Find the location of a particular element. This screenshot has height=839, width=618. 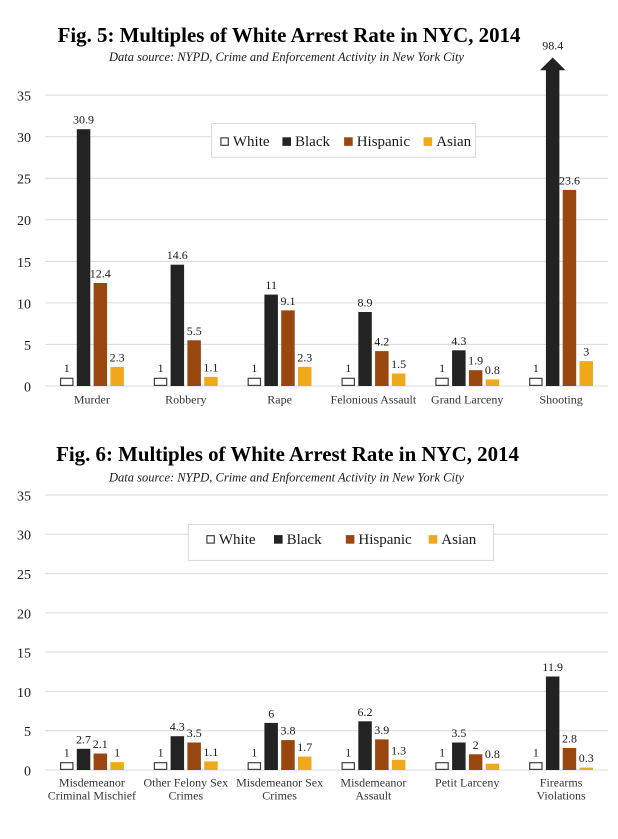

svg-text: Grand Larceny is located at coordinates (467, 400).